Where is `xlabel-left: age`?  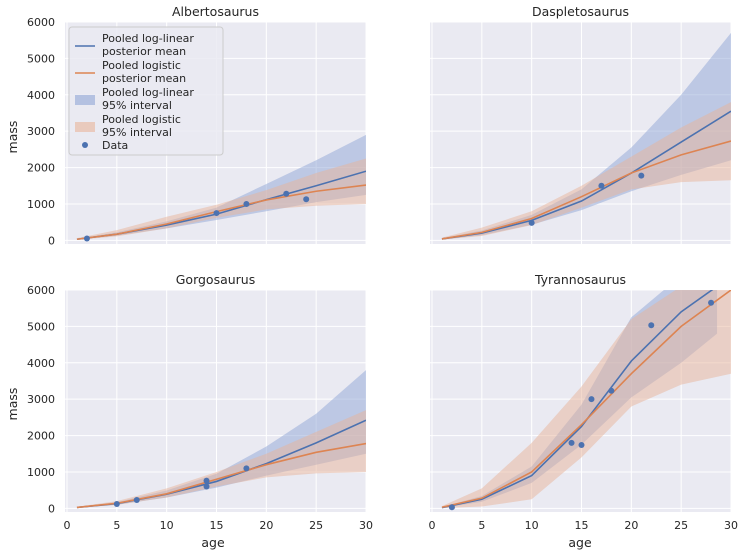 xlabel-left: age is located at coordinates (213, 542).